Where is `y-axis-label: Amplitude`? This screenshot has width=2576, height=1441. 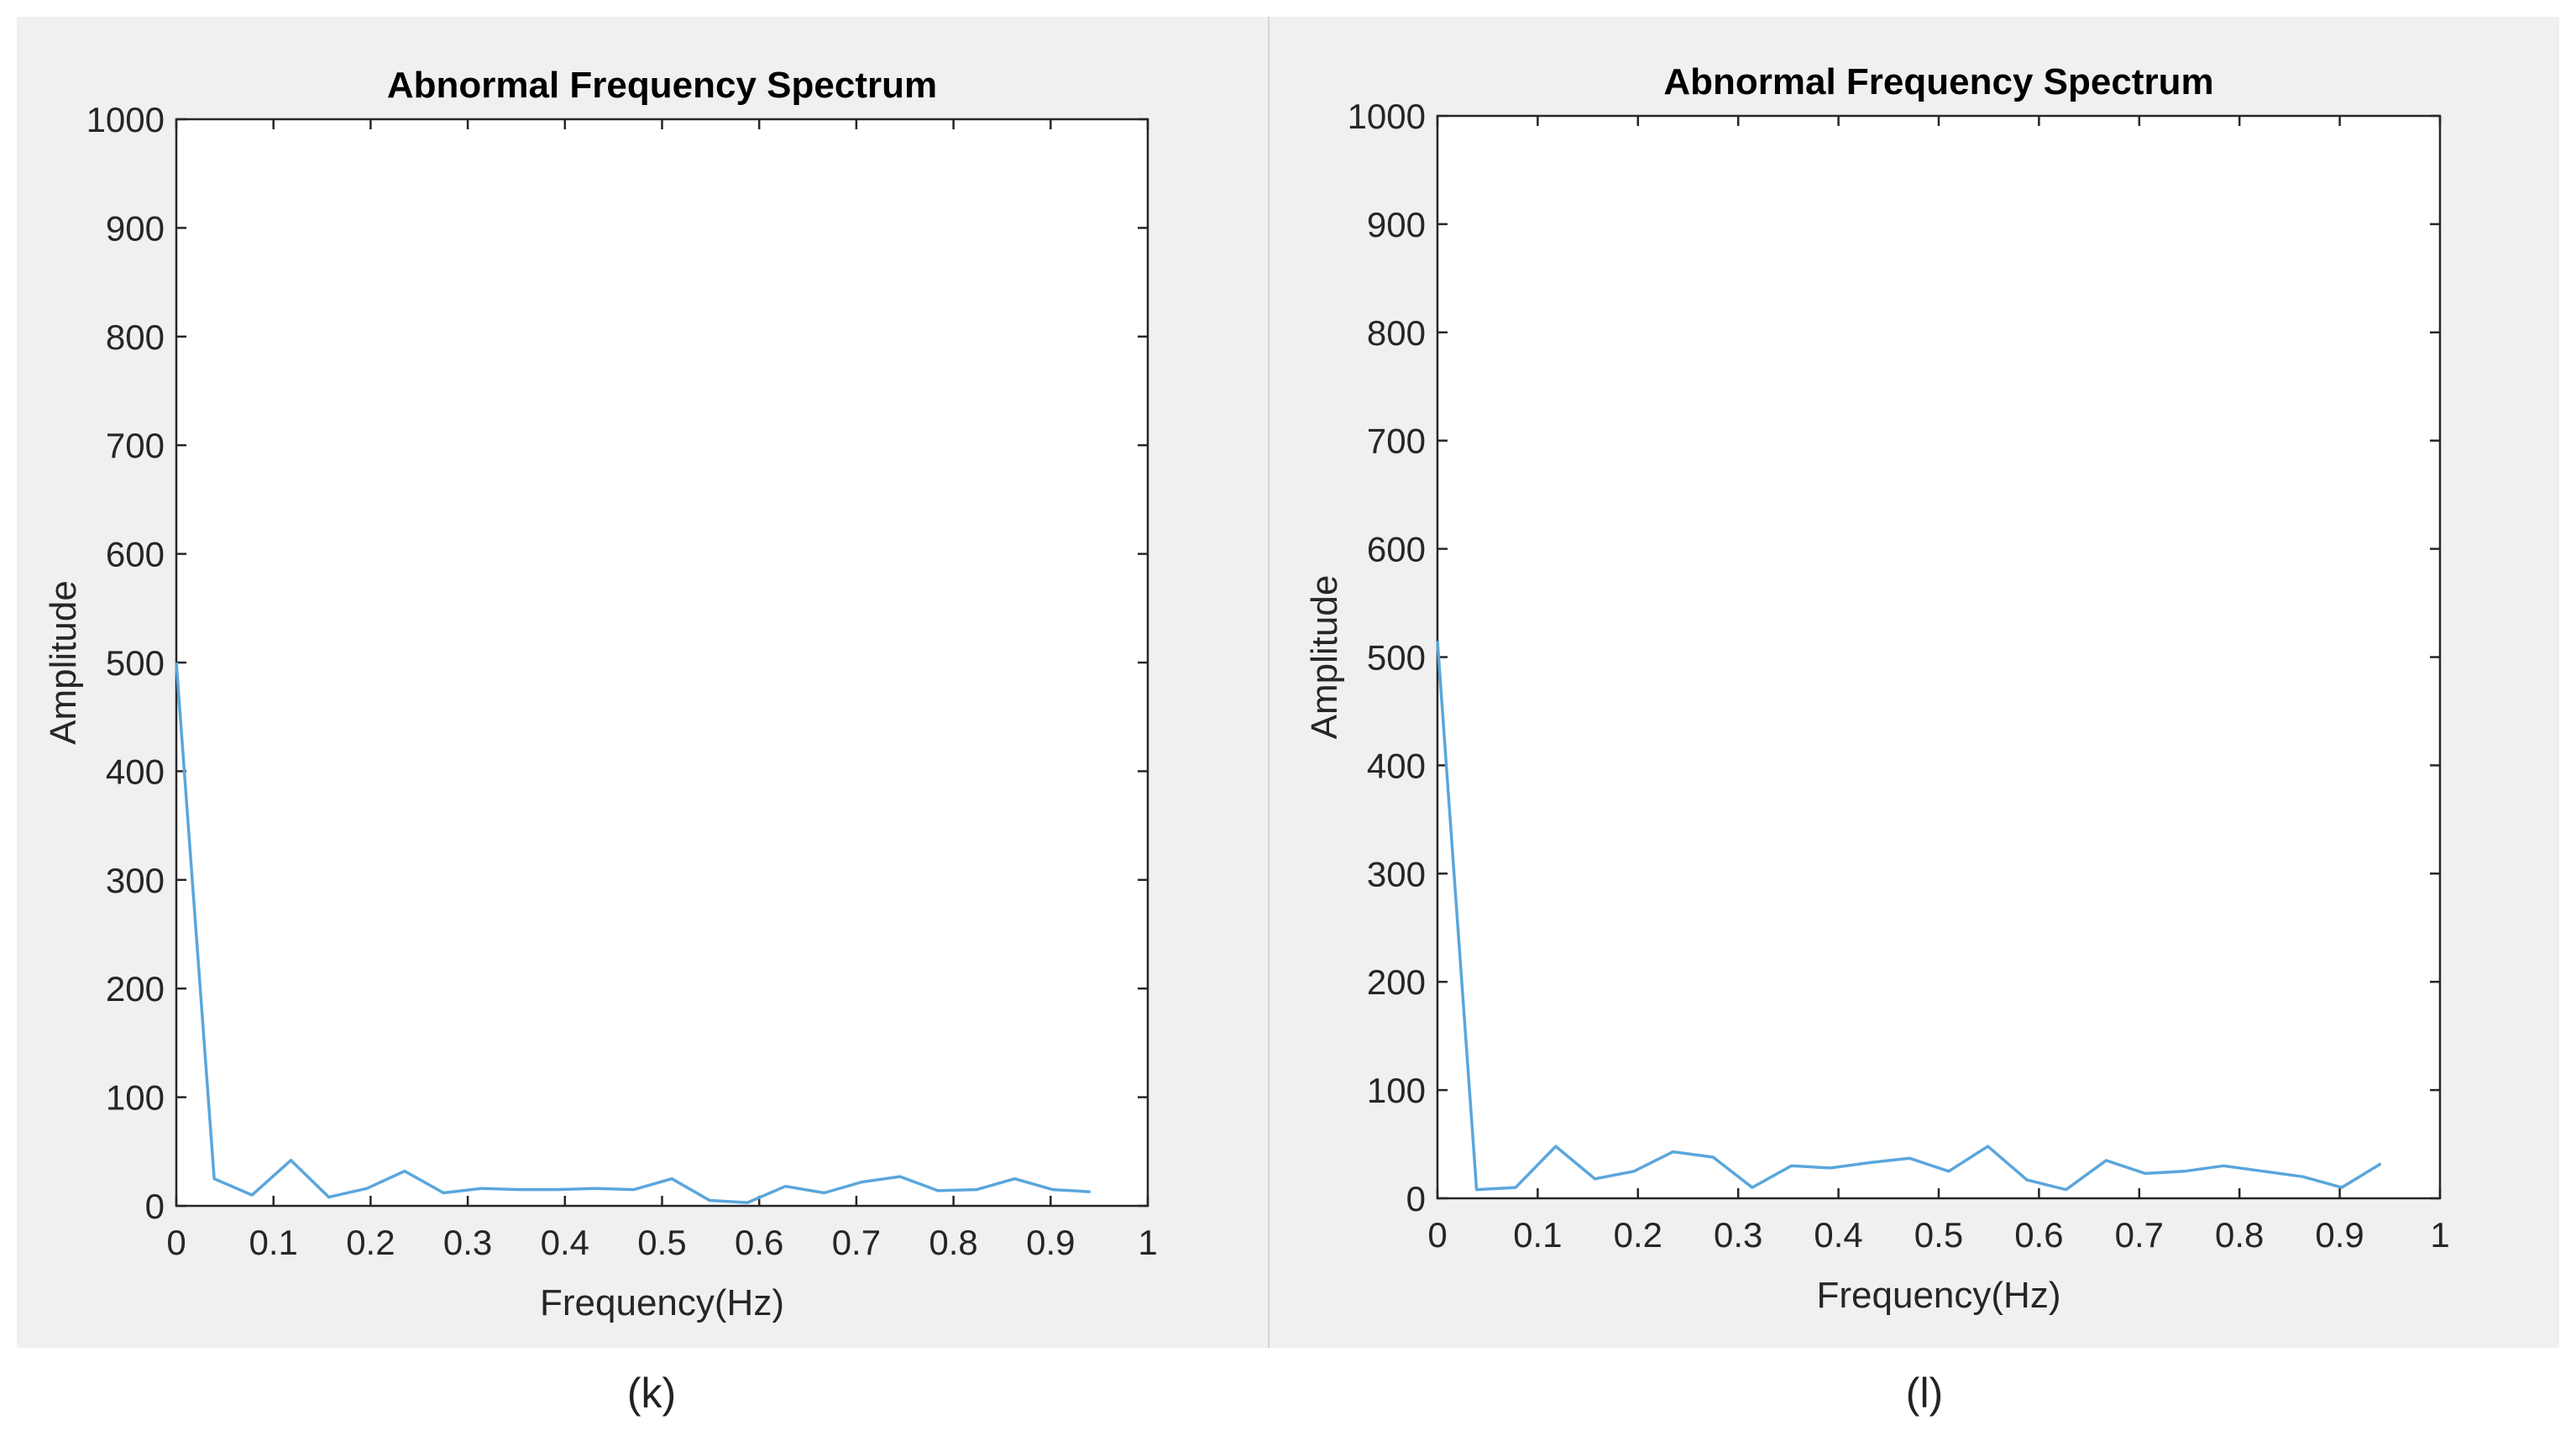 y-axis-label: Amplitude is located at coordinates (1325, 657).